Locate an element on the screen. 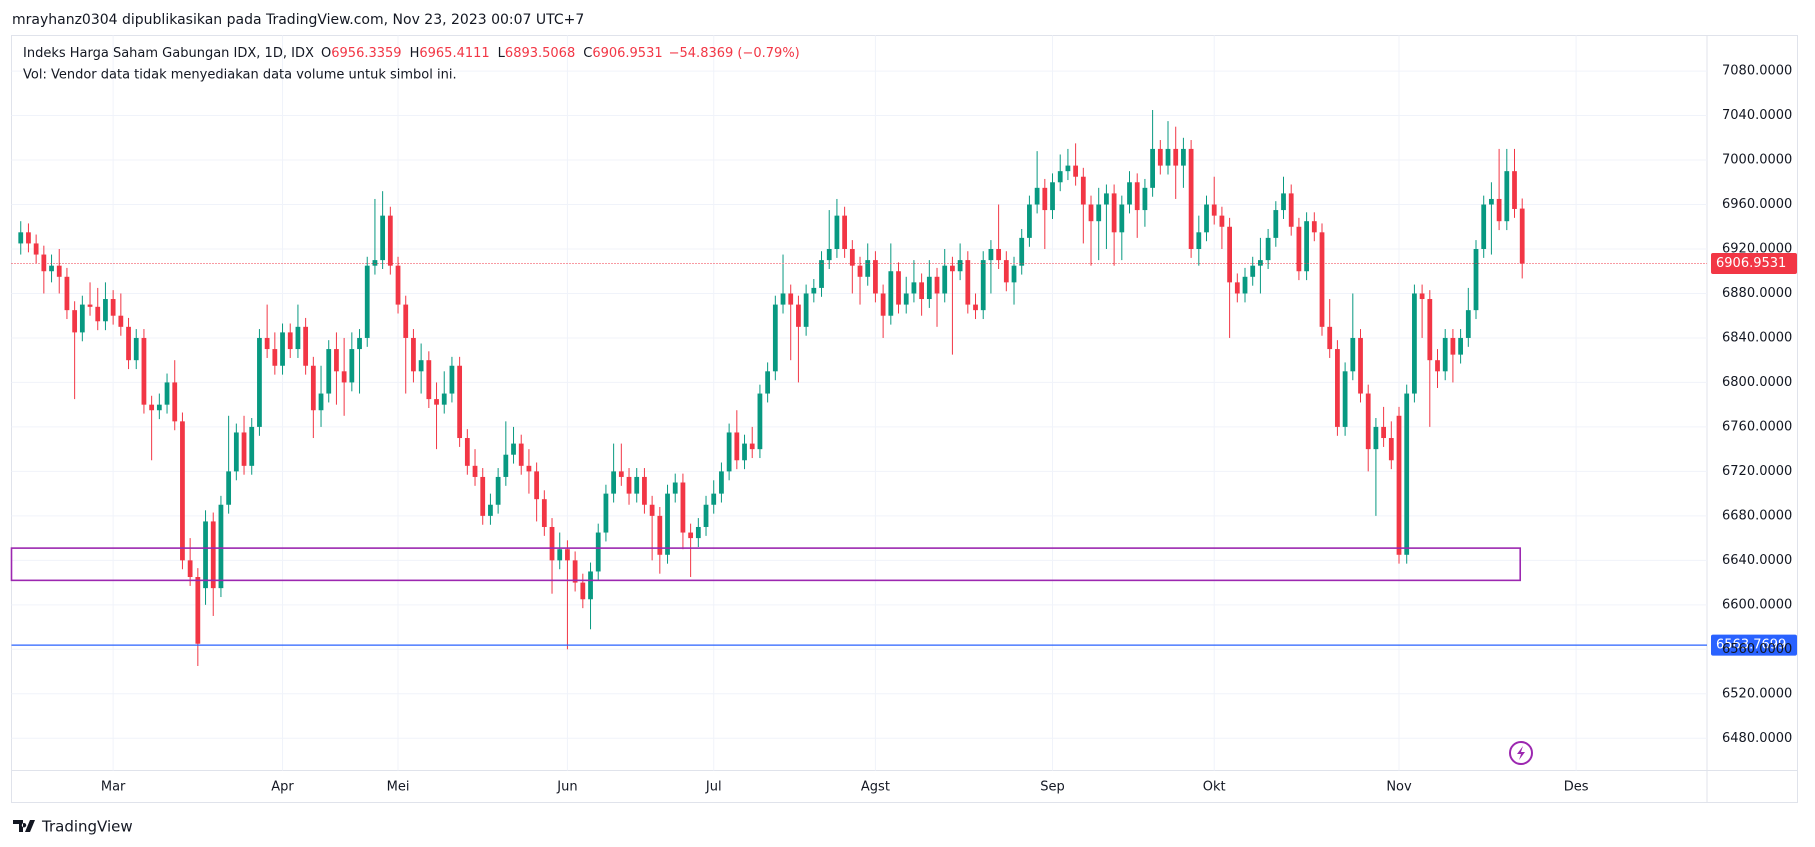  y-tick-label: 6880.0000 is located at coordinates (1757, 293).